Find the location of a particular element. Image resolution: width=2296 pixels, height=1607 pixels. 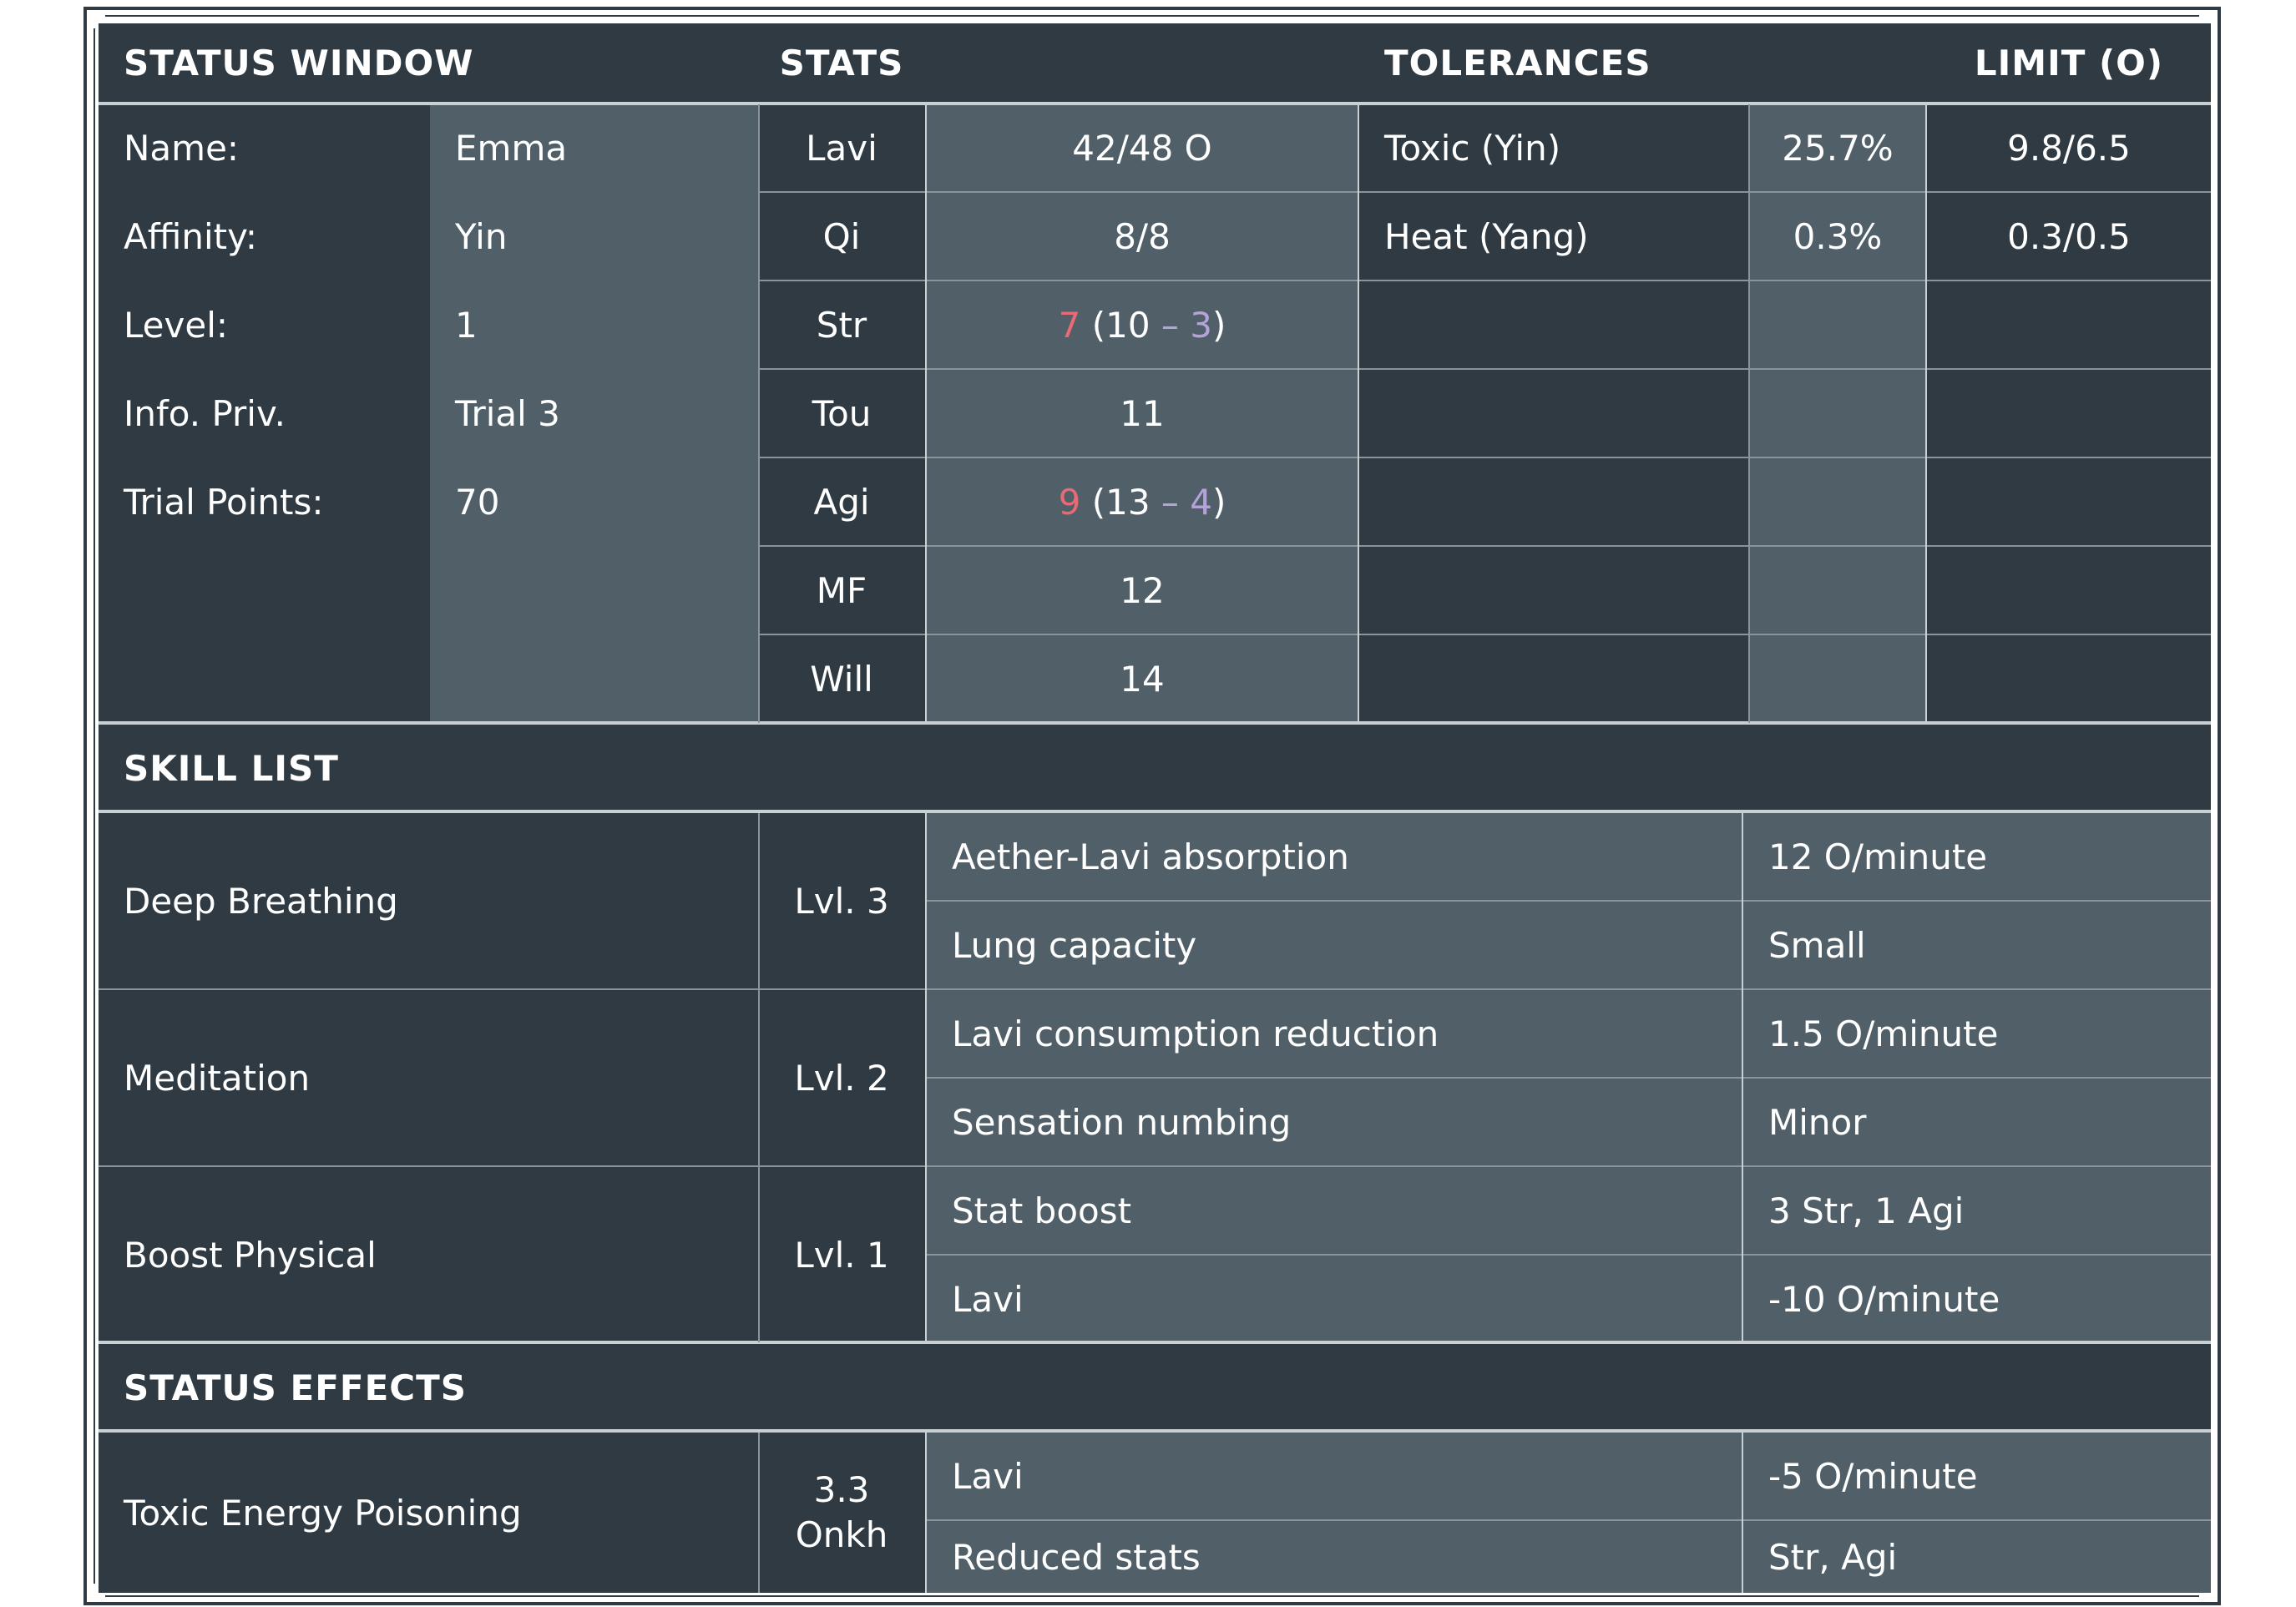

profile-label-column is located at coordinates (264, 413).